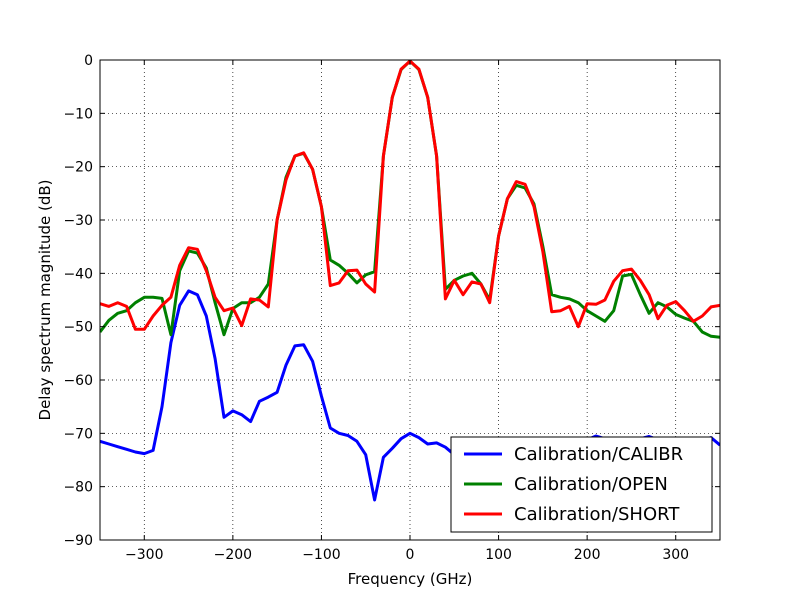 The image size is (800, 600). What do you see at coordinates (78, 434) in the screenshot?
I see `y-tick-label: −70` at bounding box center [78, 434].